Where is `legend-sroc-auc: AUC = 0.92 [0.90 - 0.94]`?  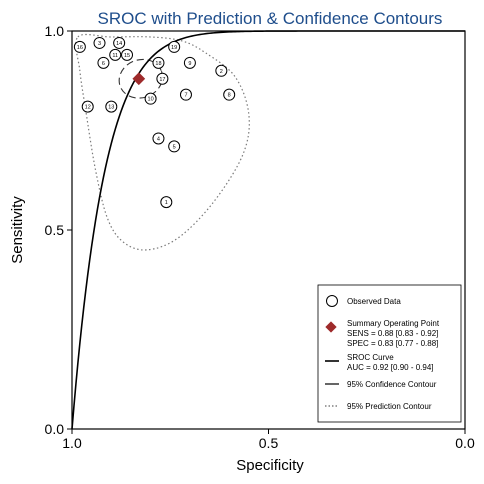
legend-sroc-auc: AUC = 0.92 [0.90 - 0.94] is located at coordinates (390, 367).